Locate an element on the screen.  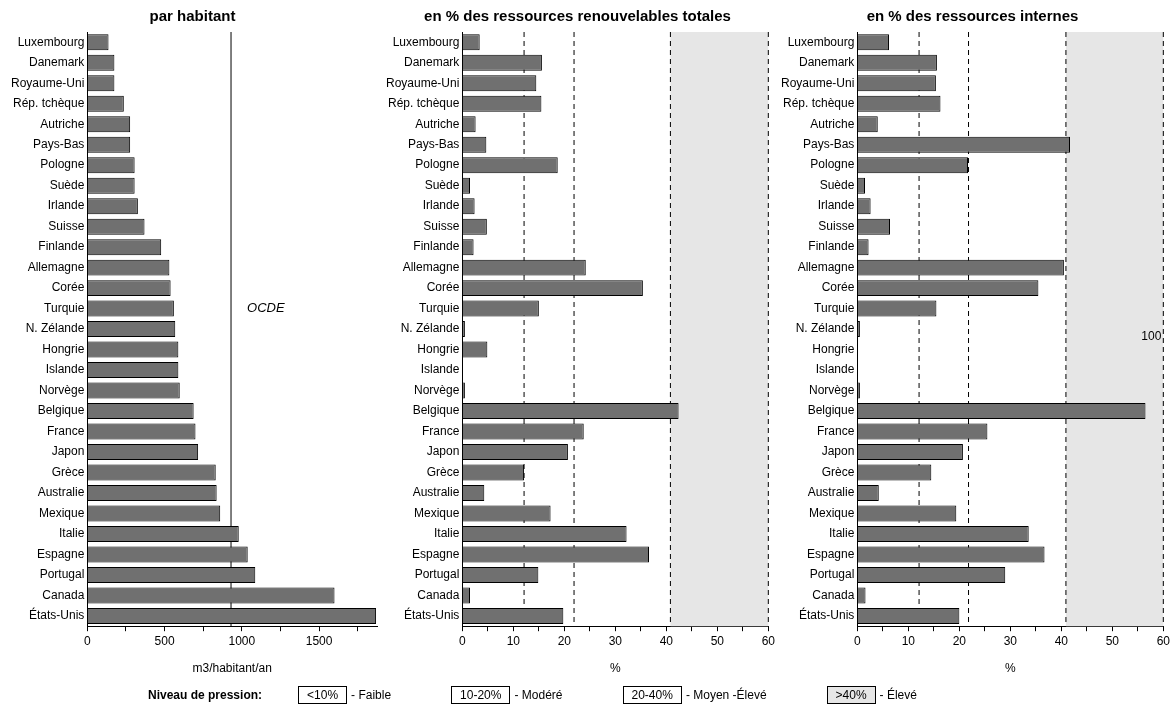
annotation: 100 is located at coordinates (1151, 335).